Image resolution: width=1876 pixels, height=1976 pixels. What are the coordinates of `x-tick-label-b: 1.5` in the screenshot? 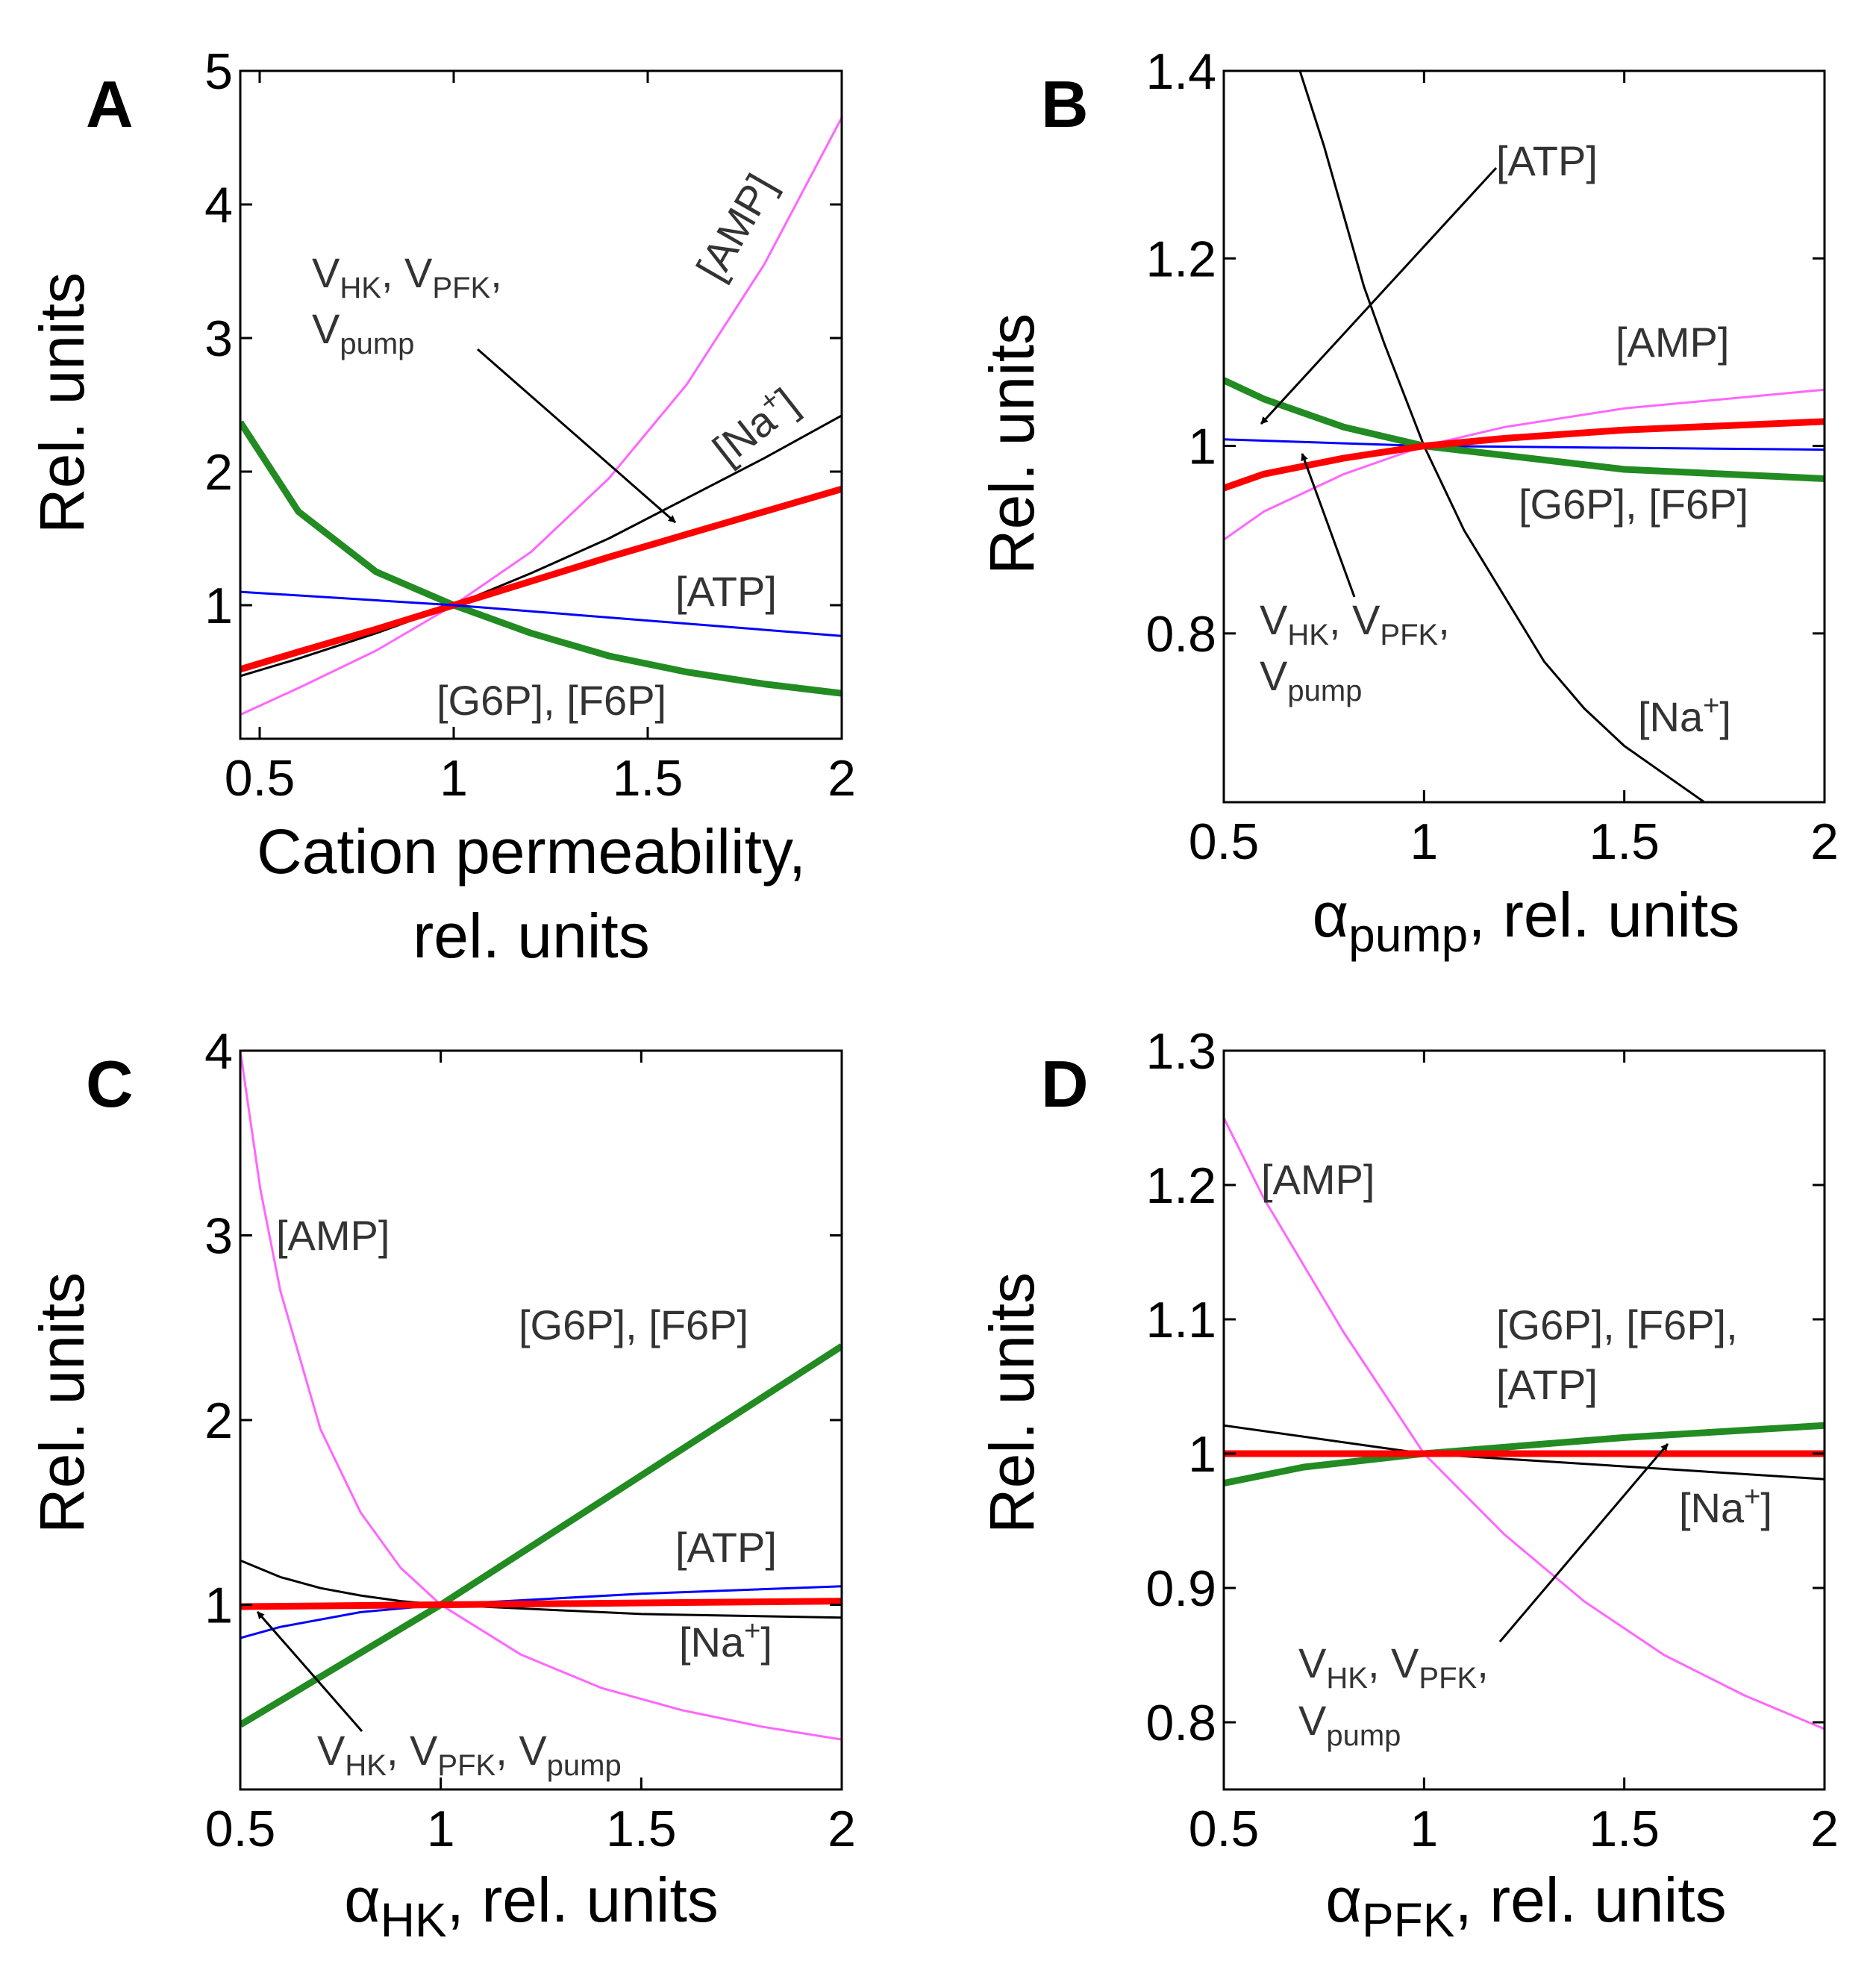 It's located at (1625, 842).